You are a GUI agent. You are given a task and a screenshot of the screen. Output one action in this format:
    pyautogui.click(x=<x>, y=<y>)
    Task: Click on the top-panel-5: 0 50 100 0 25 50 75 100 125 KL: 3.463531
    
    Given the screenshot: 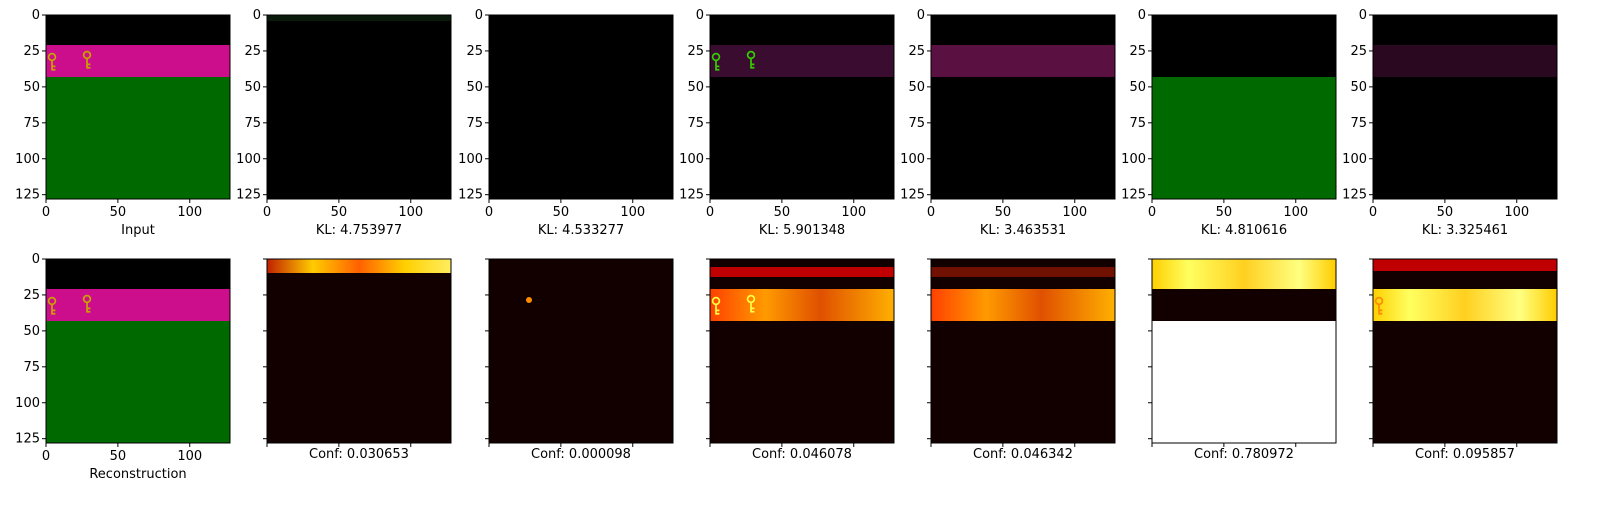 What is the action you would take?
    pyautogui.click(x=1008, y=123)
    